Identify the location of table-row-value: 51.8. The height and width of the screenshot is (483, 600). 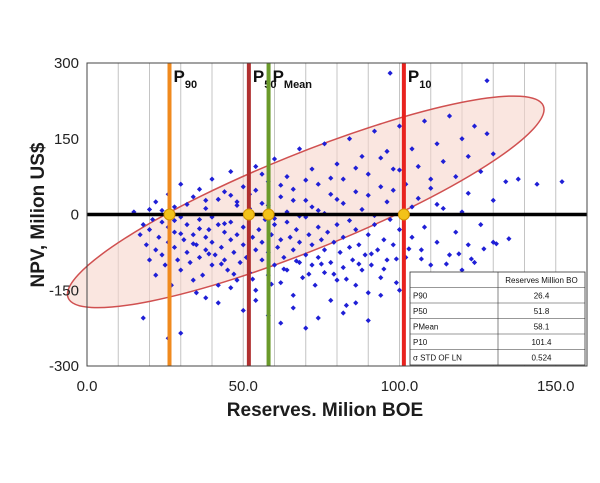
(542, 311).